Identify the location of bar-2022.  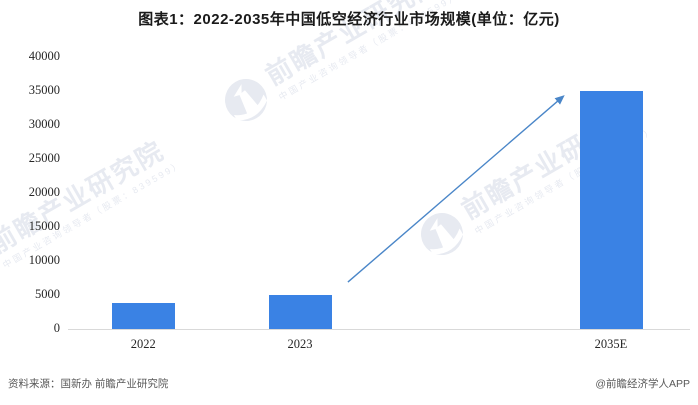
(143, 316).